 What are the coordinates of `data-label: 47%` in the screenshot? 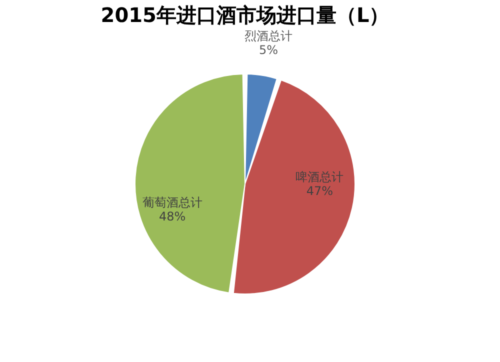 It's located at (320, 191).